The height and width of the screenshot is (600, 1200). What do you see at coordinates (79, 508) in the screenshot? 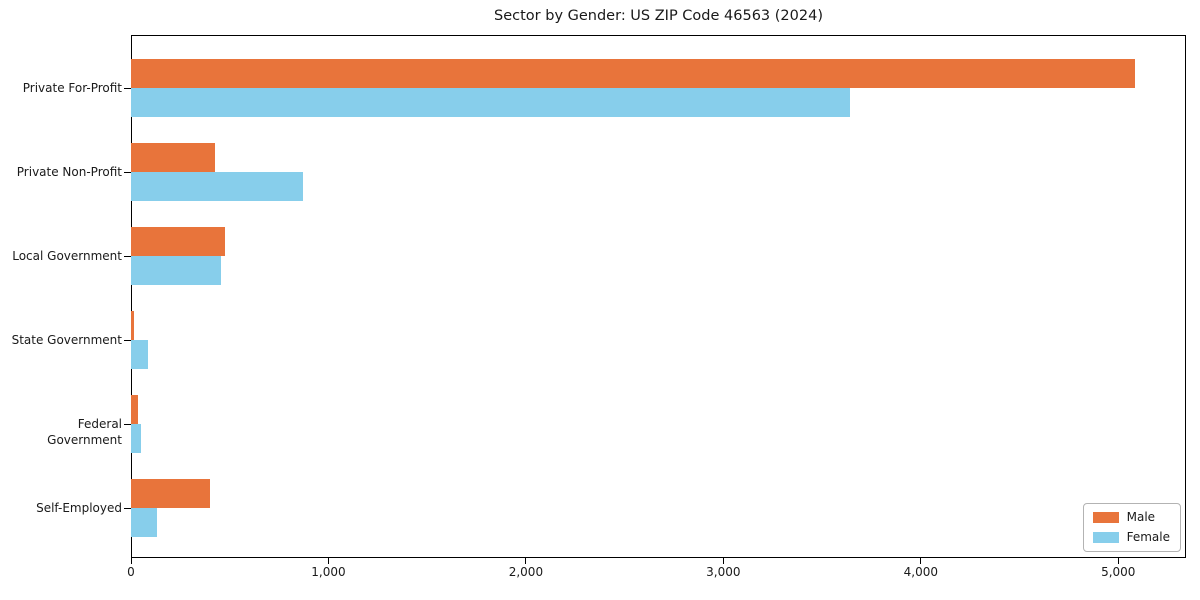
I see `y-axis-tick-label: Self-Employed` at bounding box center [79, 508].